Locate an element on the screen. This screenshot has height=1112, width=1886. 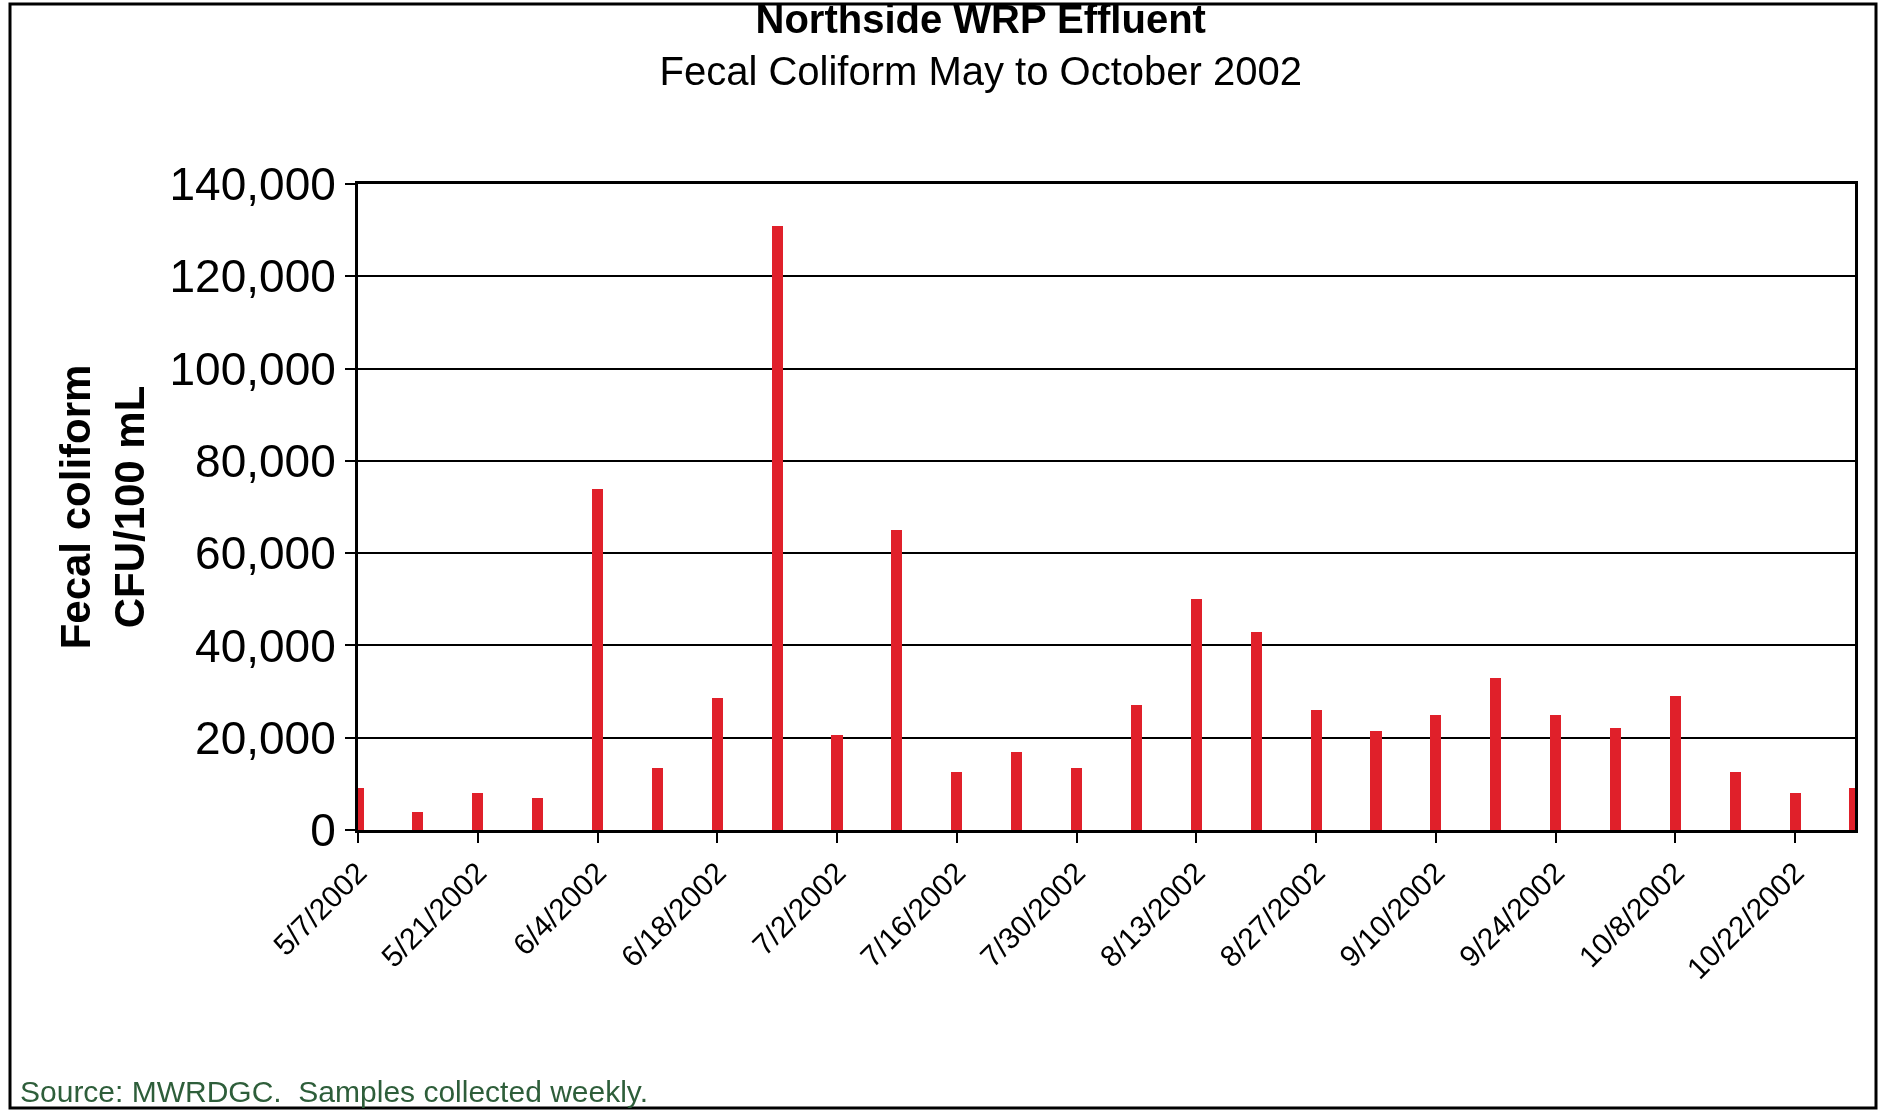
y-tick-label: 60,000 is located at coordinates (265, 553).